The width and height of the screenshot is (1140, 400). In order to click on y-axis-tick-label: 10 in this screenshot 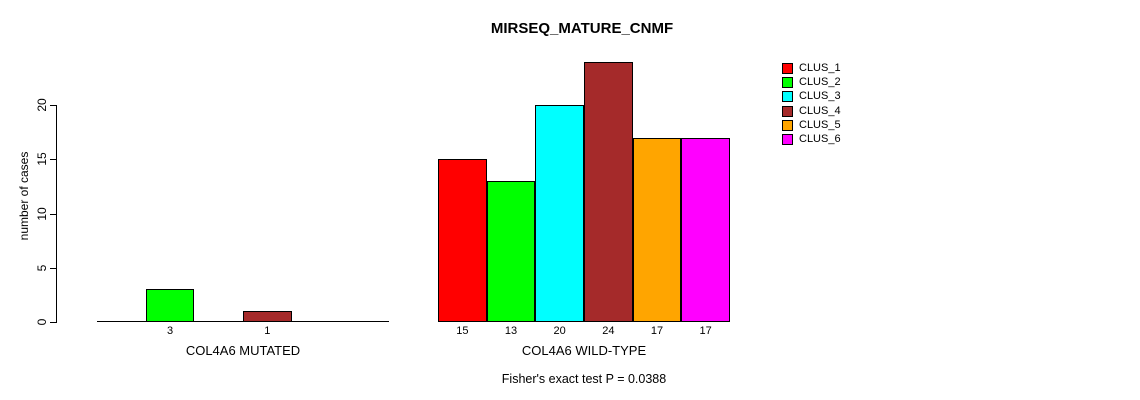, I will do `click(41, 213)`.